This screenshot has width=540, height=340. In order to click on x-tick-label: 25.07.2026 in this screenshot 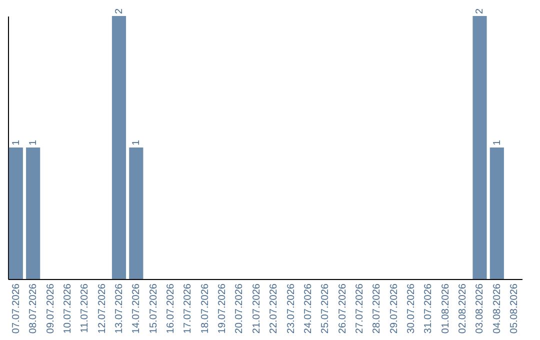, I will do `click(326, 308)`.